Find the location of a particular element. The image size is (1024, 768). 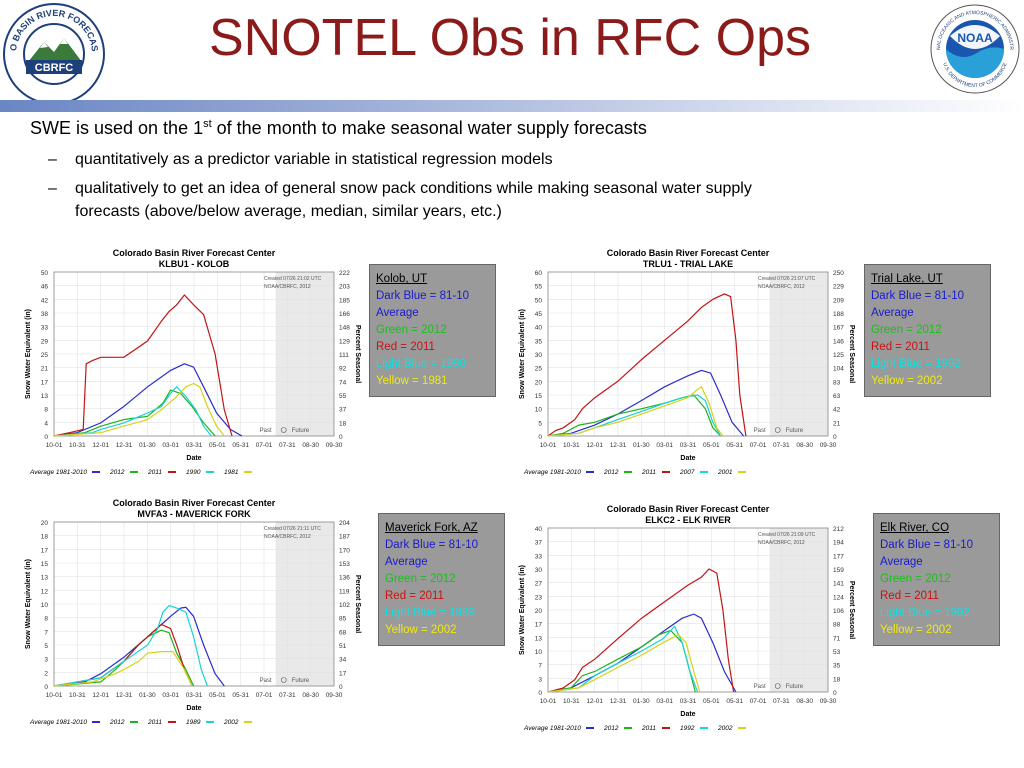

y2-tick-label: 141 is located at coordinates (838, 584).